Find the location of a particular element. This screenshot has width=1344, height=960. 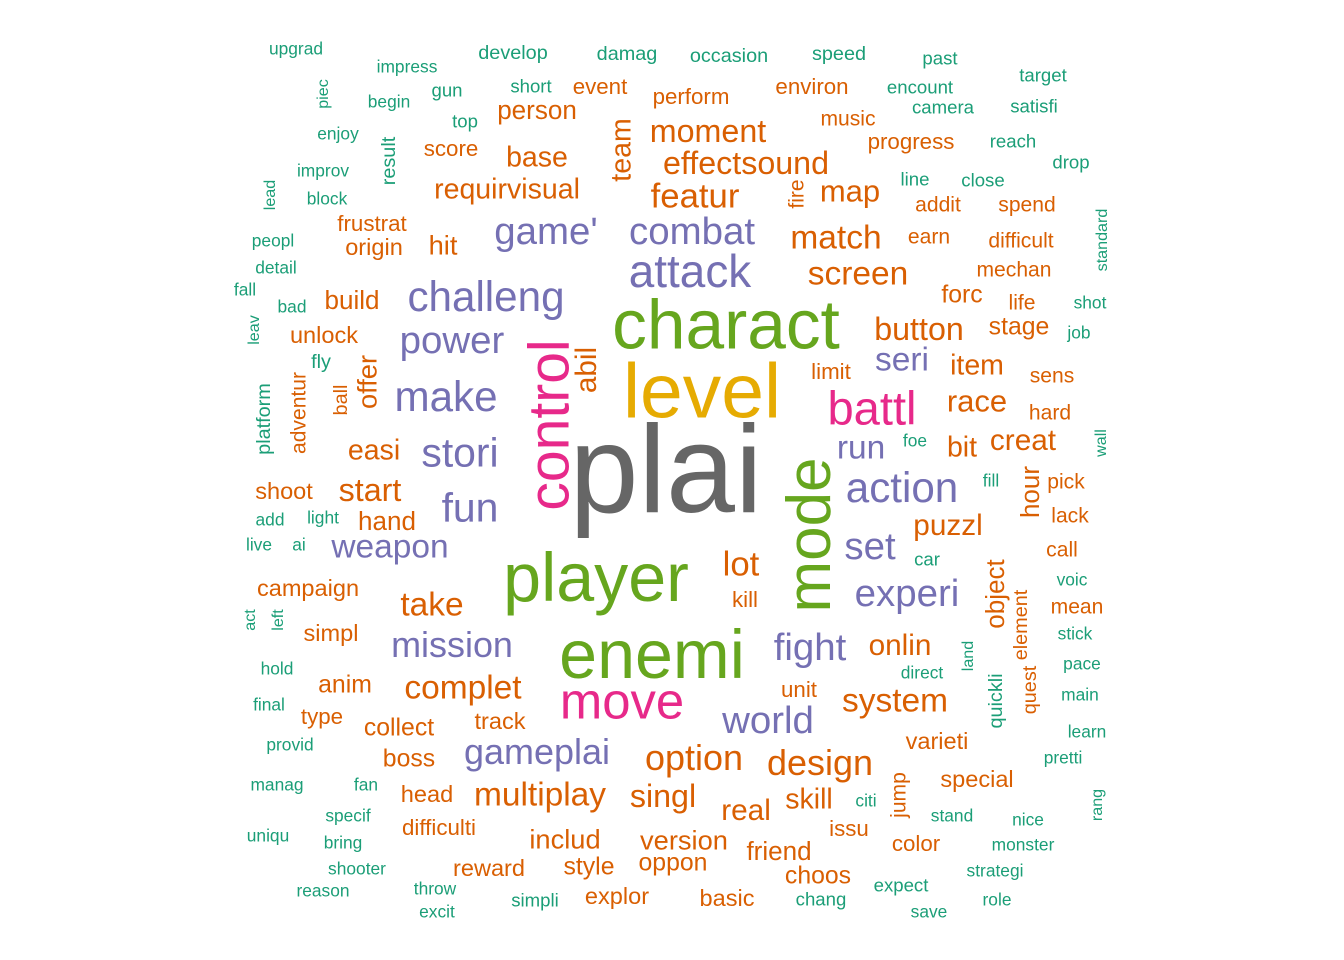

word-addit: addit is located at coordinates (938, 205).